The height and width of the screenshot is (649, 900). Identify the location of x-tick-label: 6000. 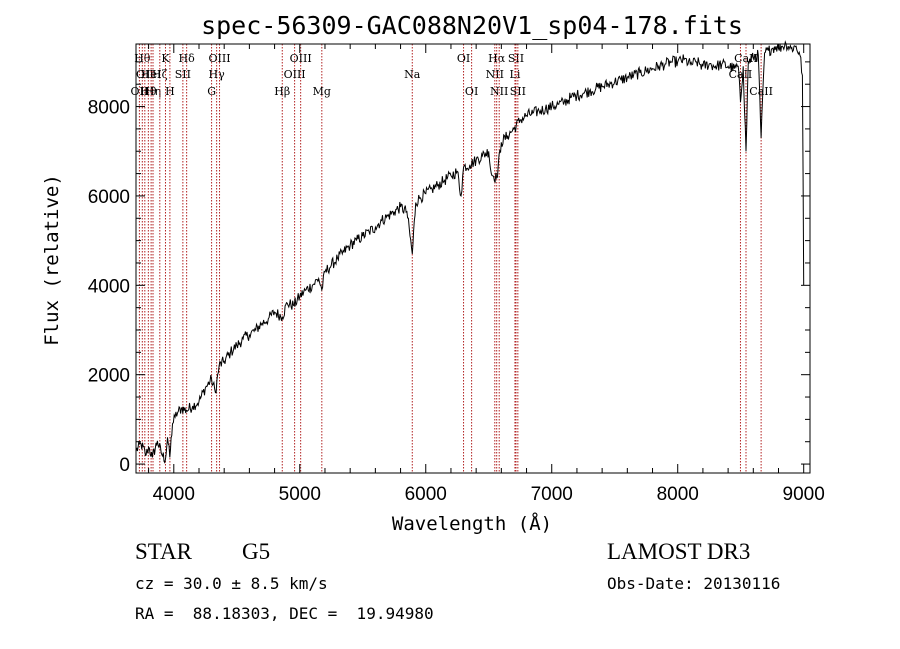
(426, 494).